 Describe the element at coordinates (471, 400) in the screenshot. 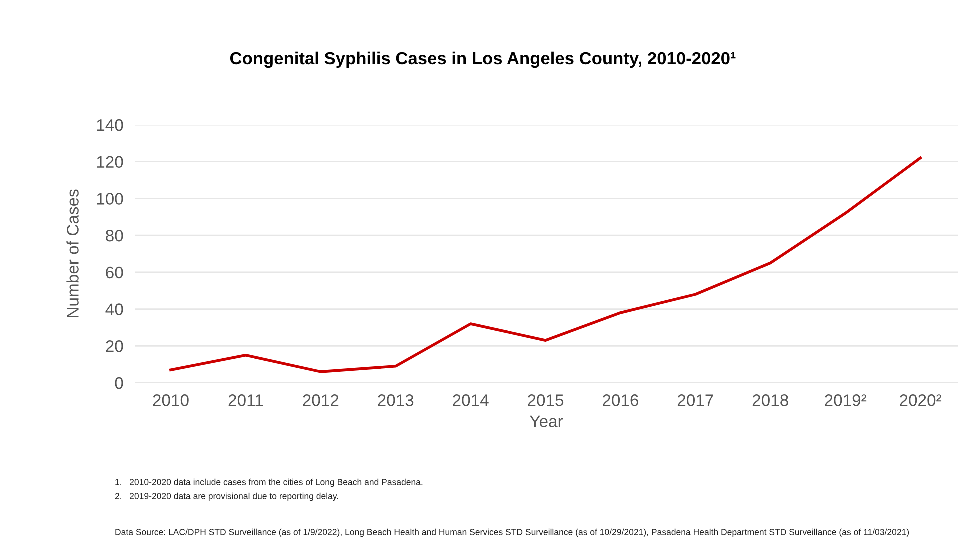

I see `x-tick-label: 2014` at that location.